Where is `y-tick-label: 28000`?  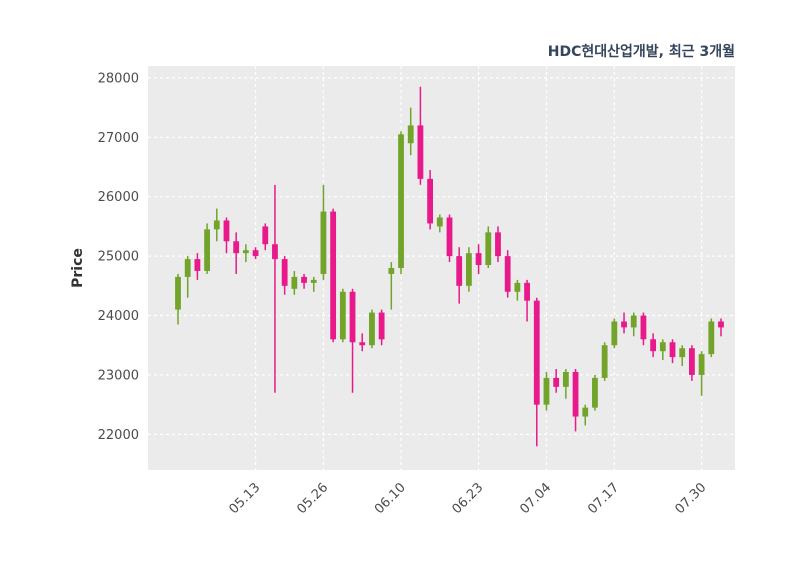
y-tick-label: 28000 is located at coordinates (118, 78).